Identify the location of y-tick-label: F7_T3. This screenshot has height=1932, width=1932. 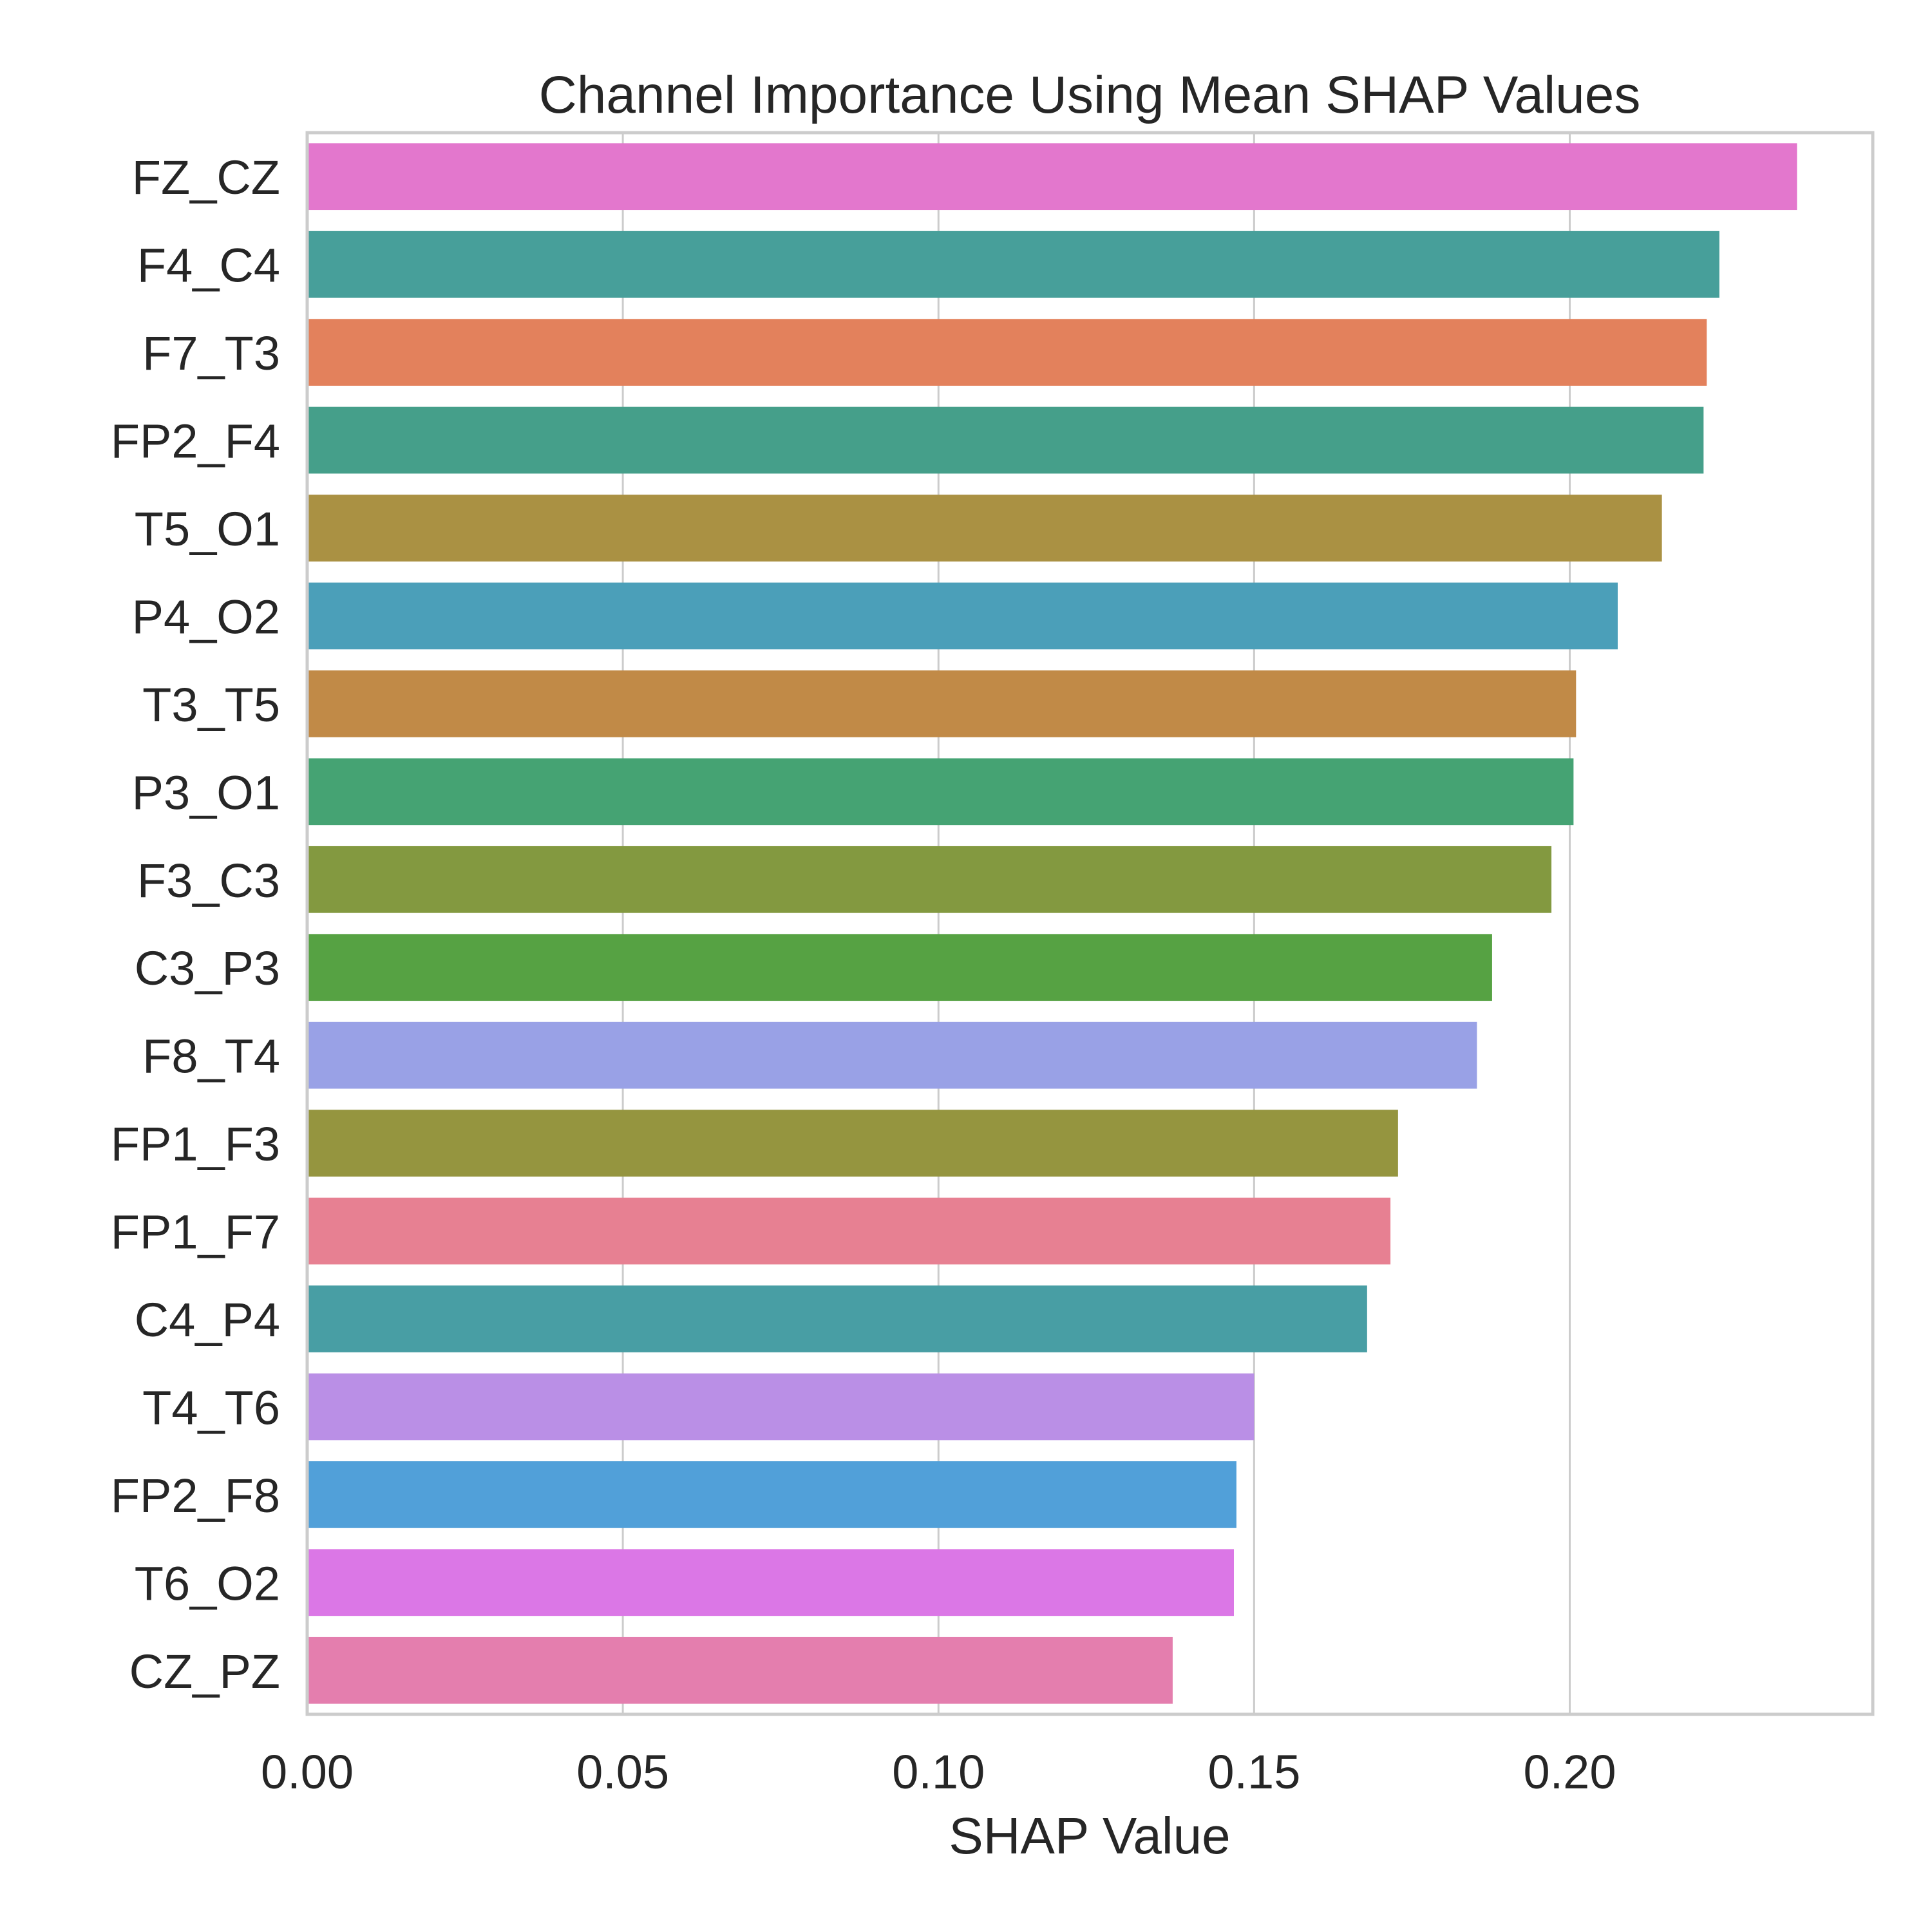
(211, 353).